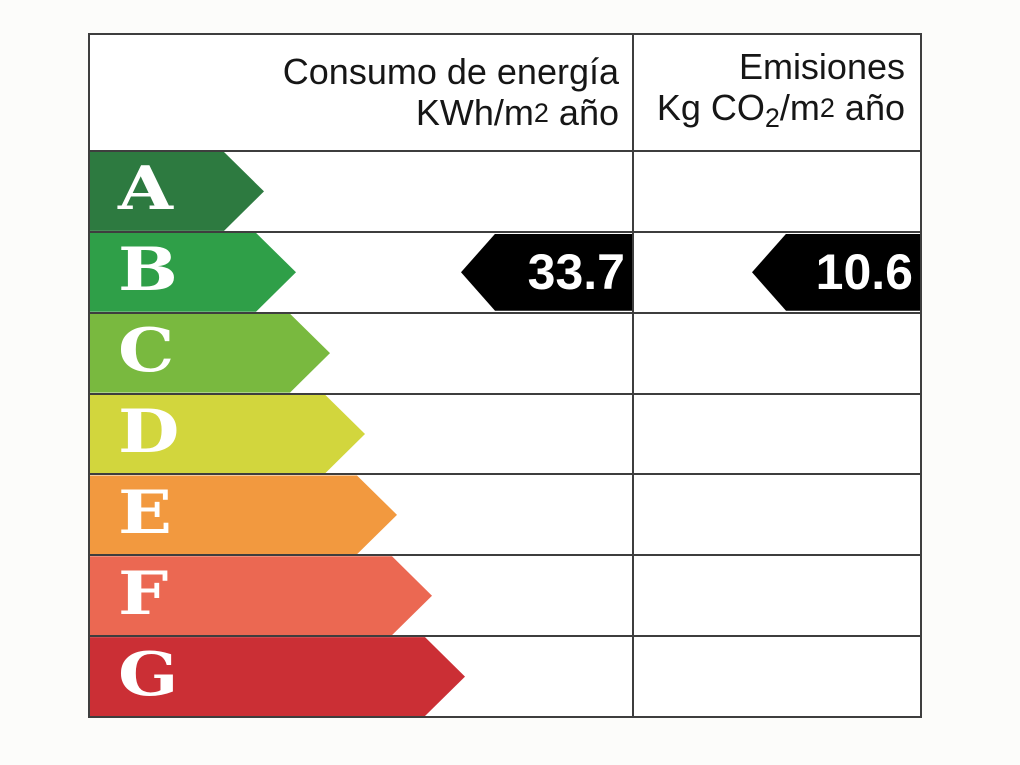  I want to click on rating-arrow: G, so click(277, 676).